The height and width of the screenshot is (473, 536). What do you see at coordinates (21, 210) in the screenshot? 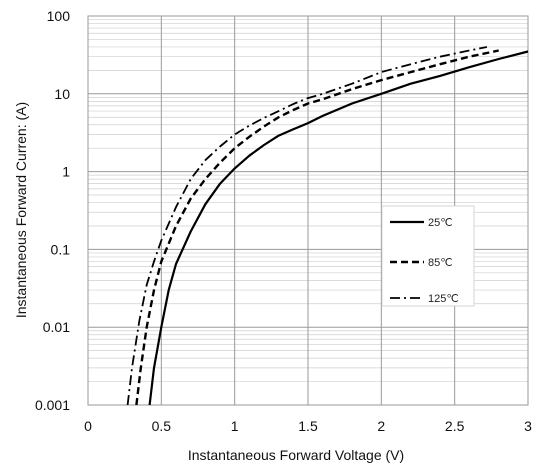
I see `y-axis-title: Instantaneous Forward Curren: (A)` at bounding box center [21, 210].